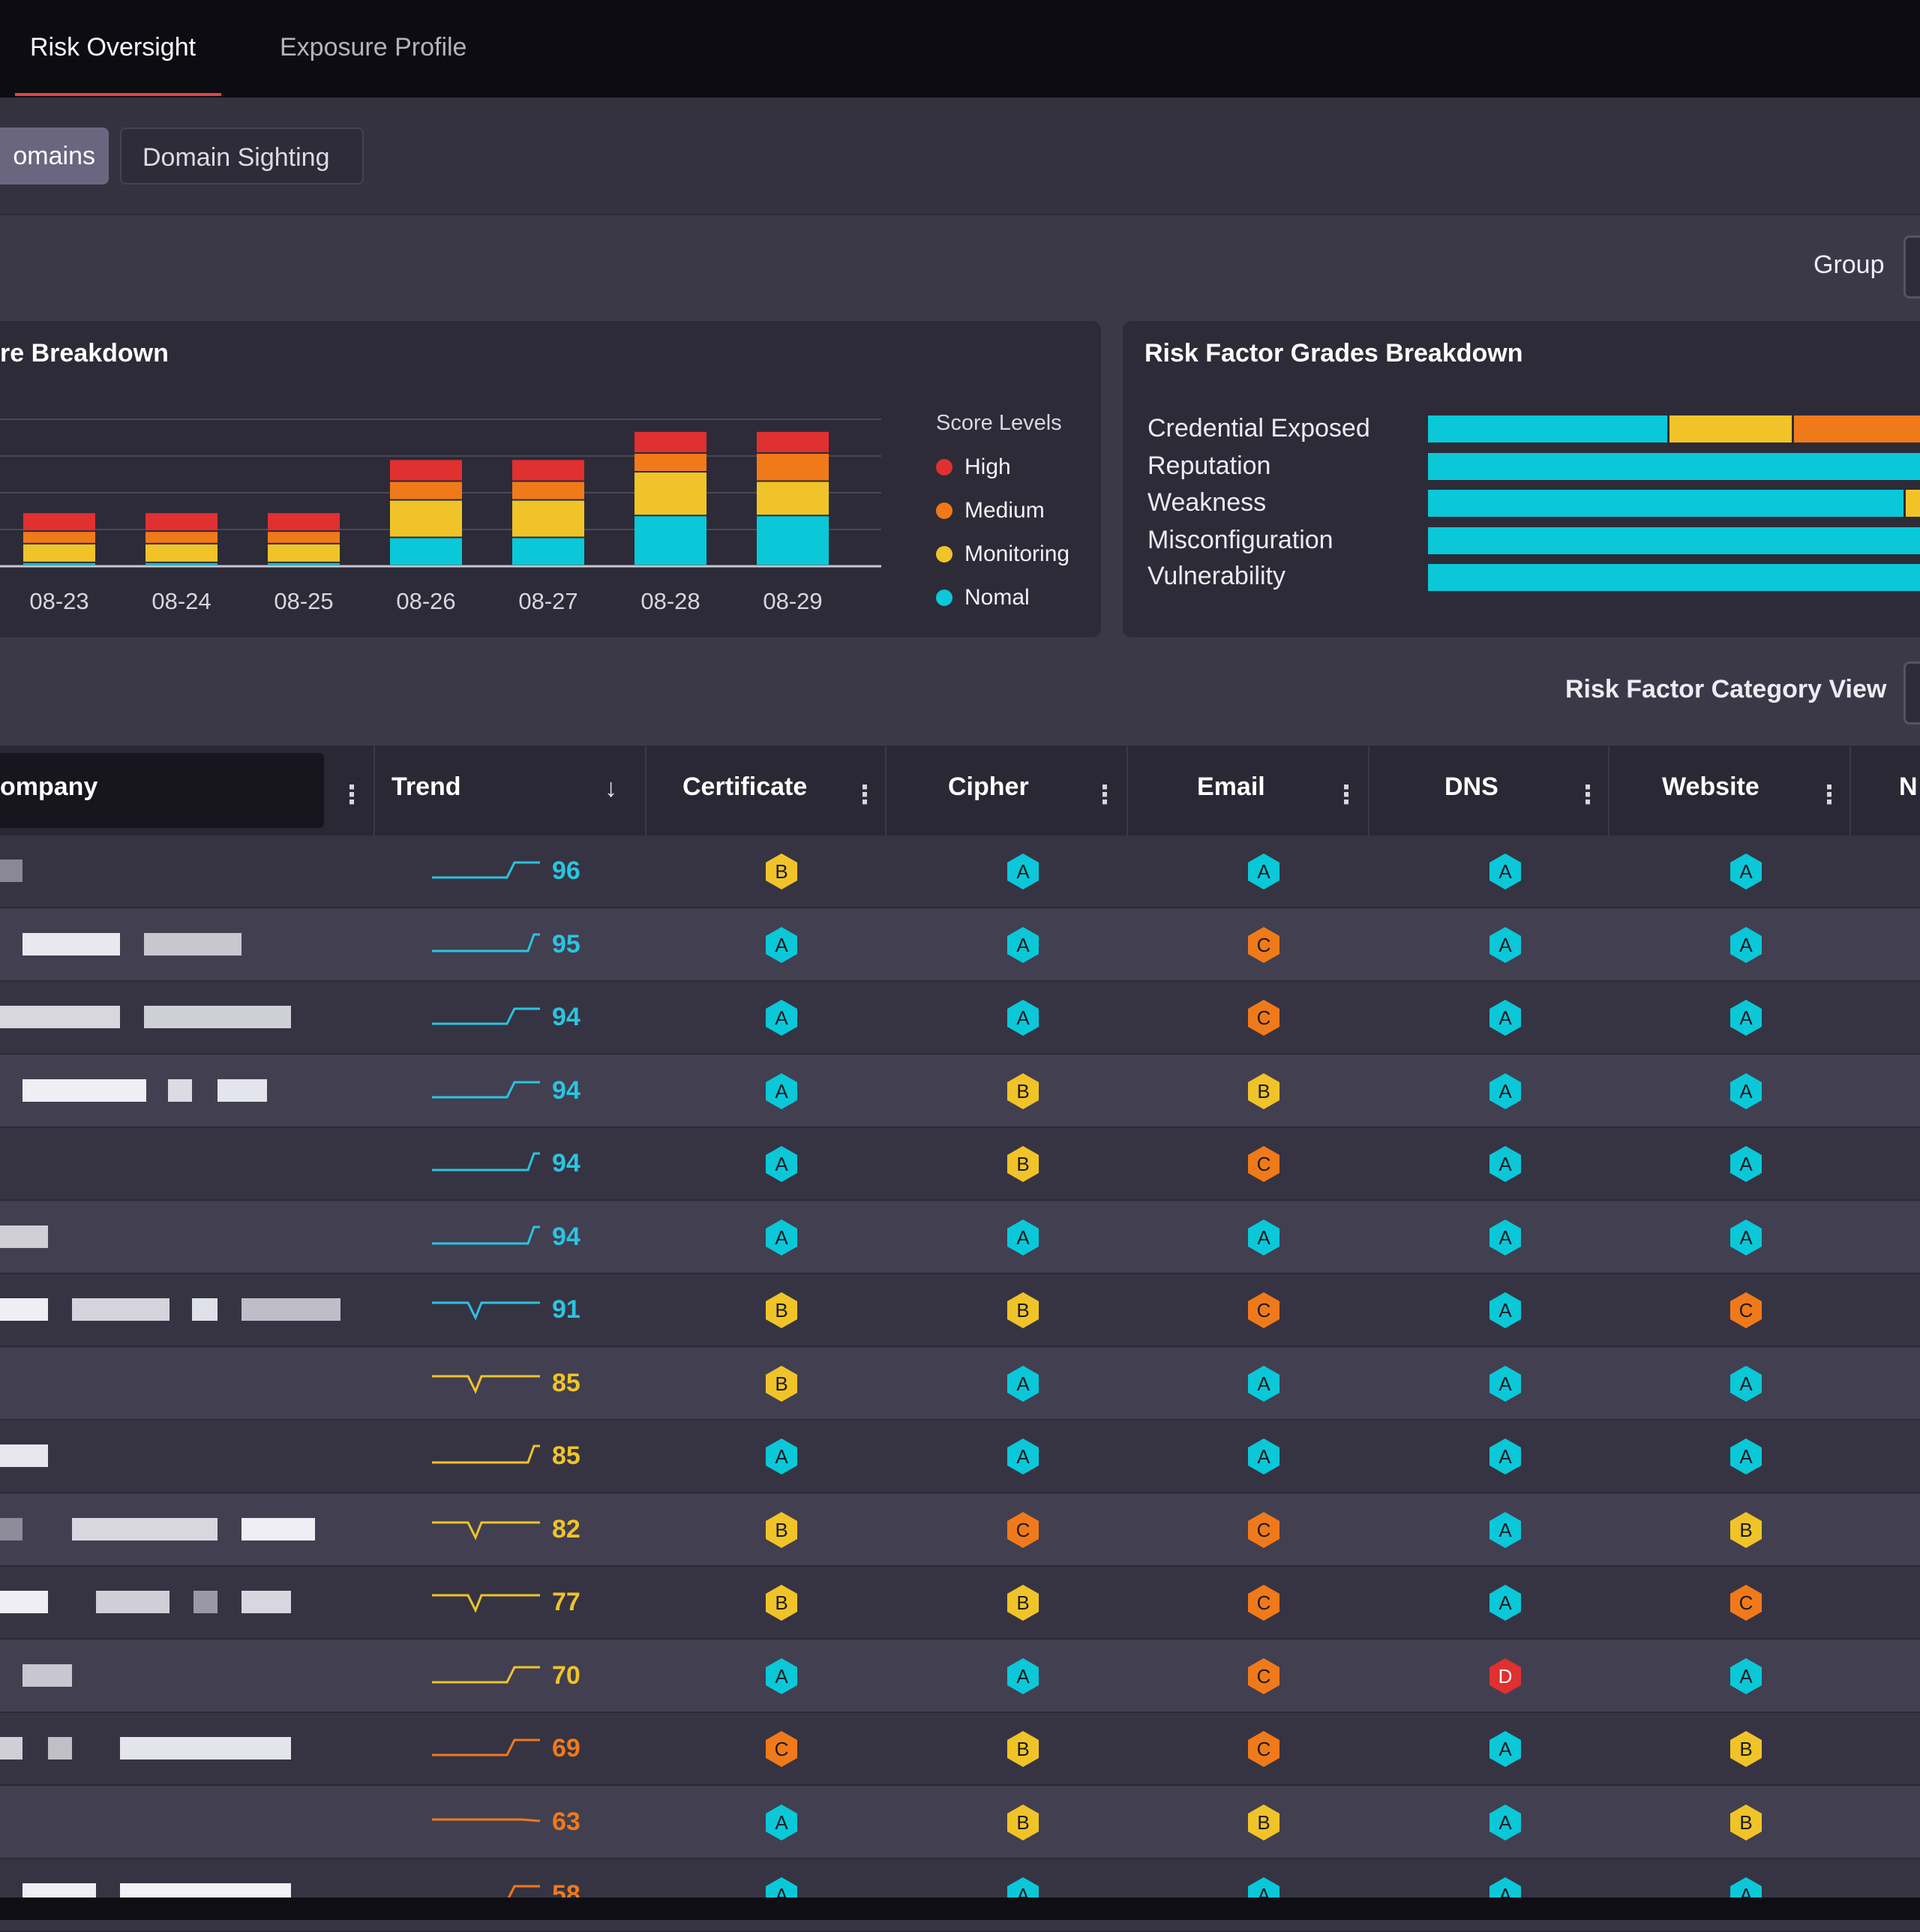  What do you see at coordinates (745, 786) in the screenshot?
I see `column-header-certificate: Certificate` at bounding box center [745, 786].